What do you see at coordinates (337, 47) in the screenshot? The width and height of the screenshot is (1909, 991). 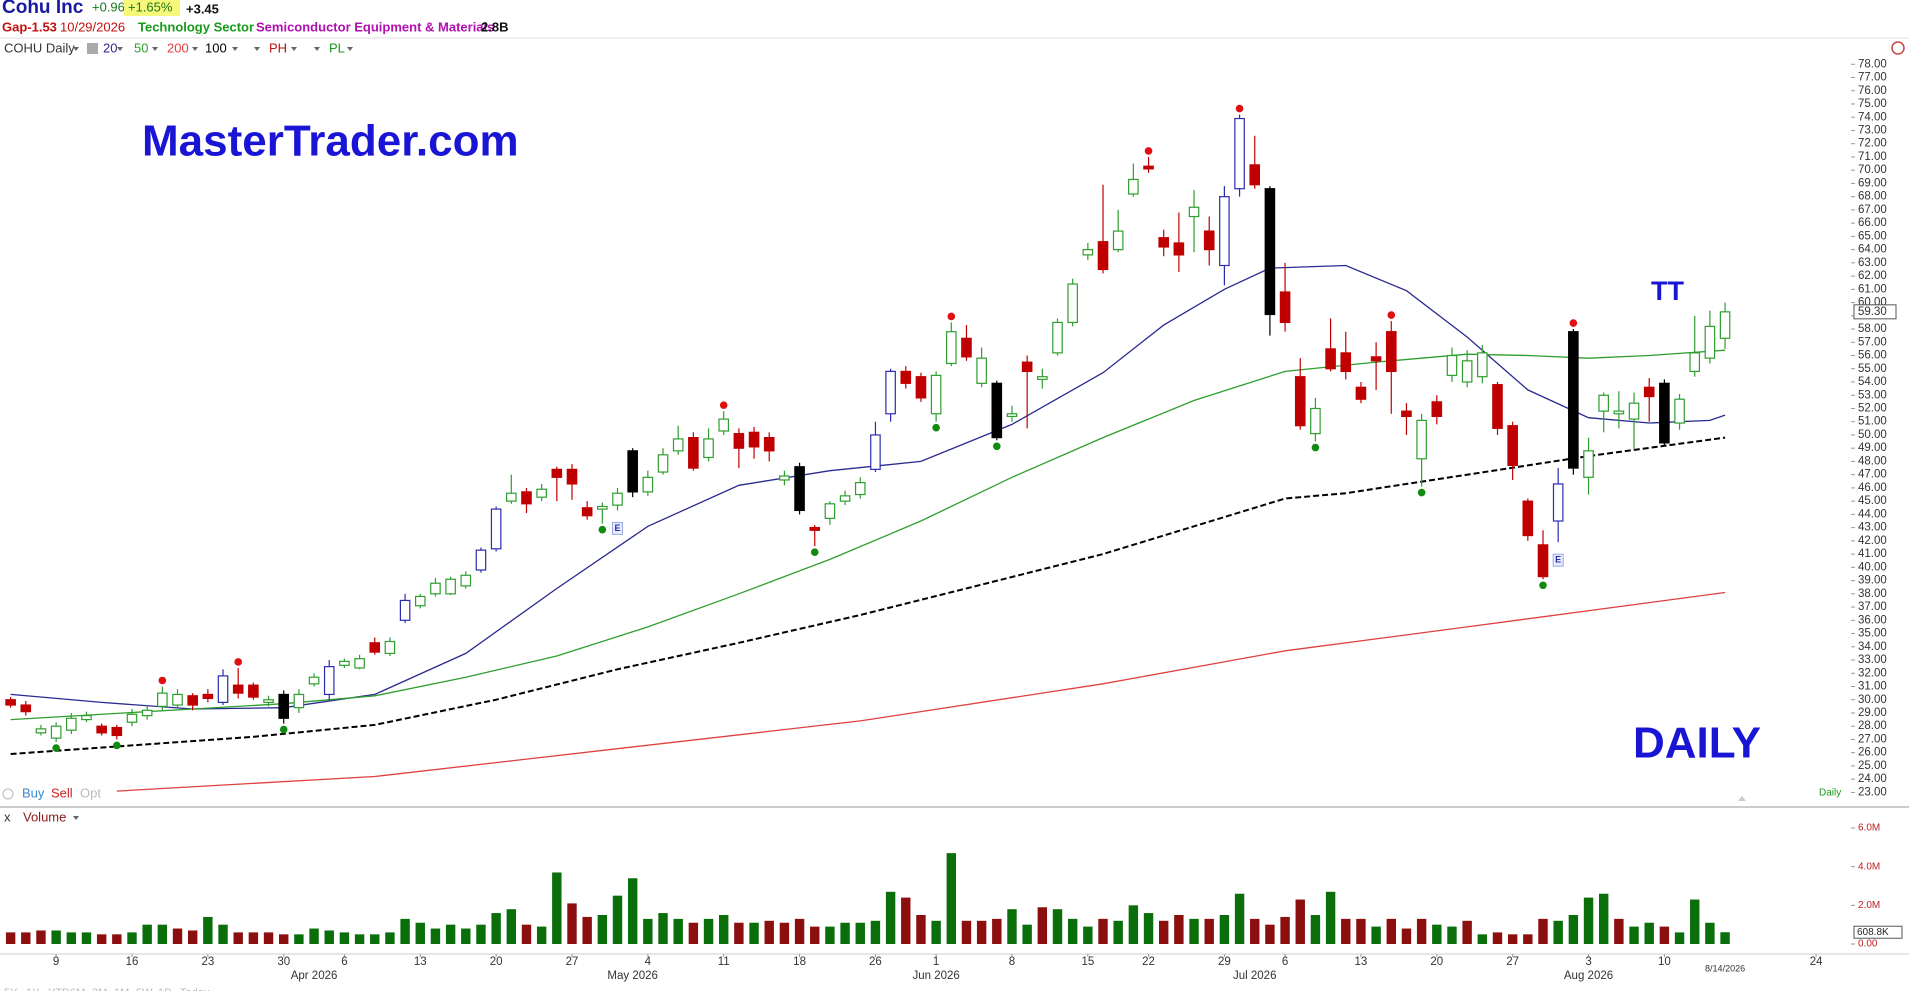 I see `pl-indicator: PL` at bounding box center [337, 47].